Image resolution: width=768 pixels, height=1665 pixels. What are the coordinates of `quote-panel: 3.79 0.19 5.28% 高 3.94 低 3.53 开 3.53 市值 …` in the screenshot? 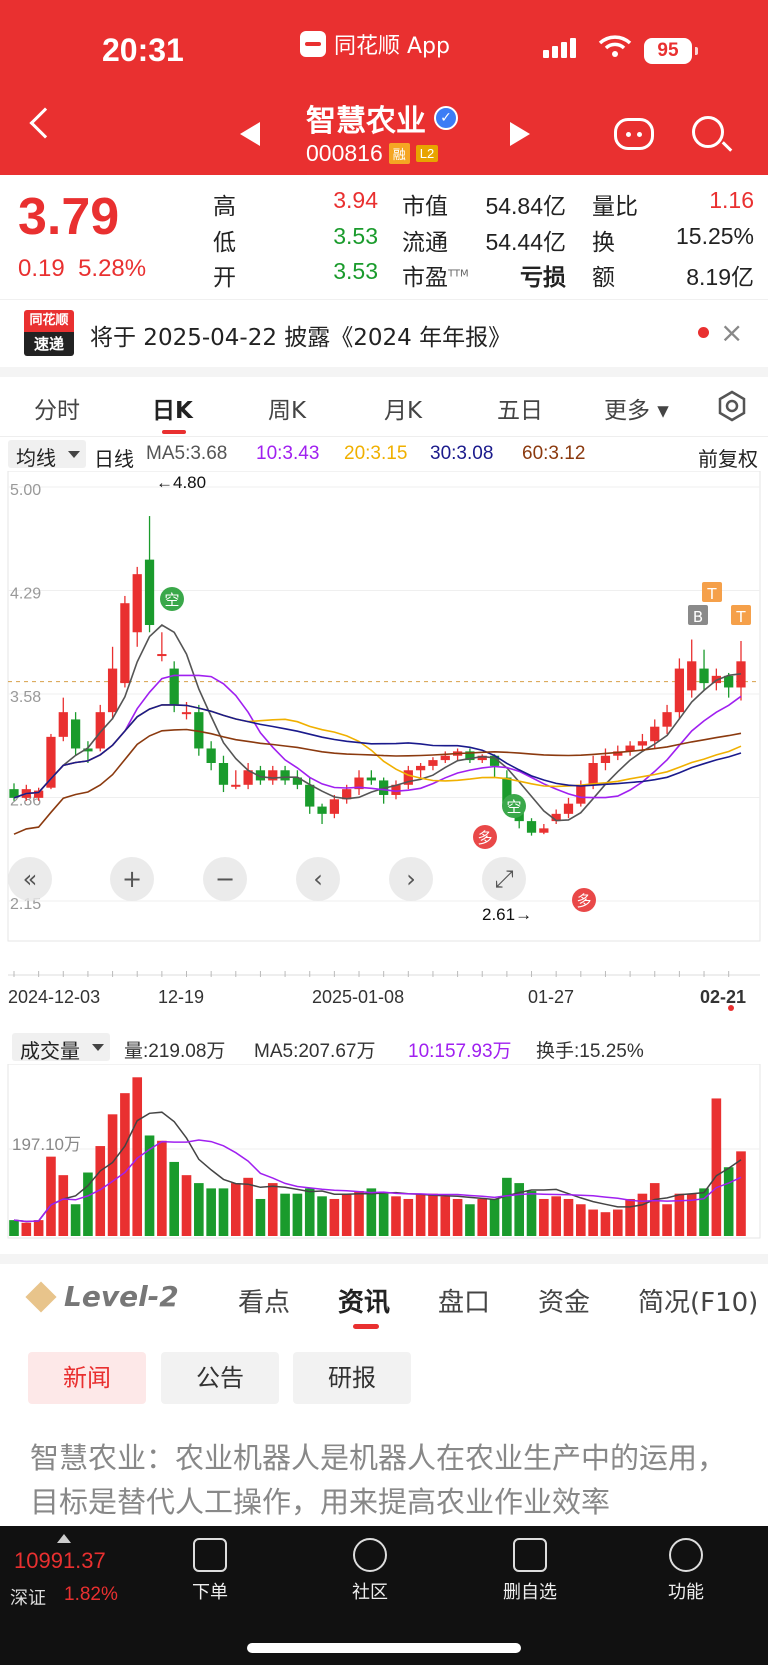 It's located at (384, 236).